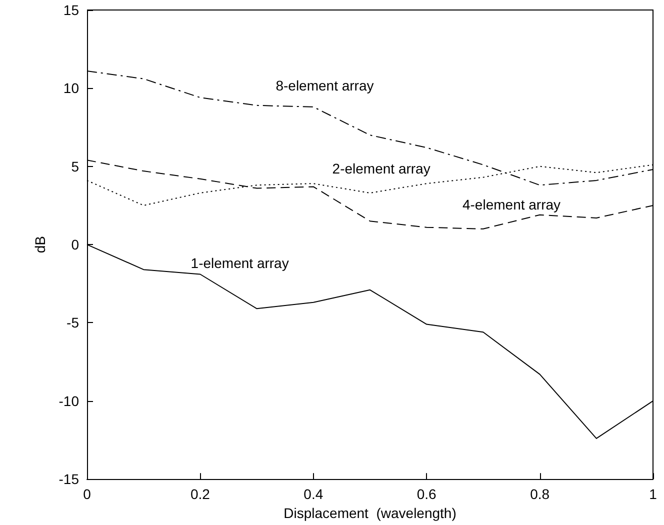  What do you see at coordinates (69, 400) in the screenshot?
I see `y-tick-label: -10` at bounding box center [69, 400].